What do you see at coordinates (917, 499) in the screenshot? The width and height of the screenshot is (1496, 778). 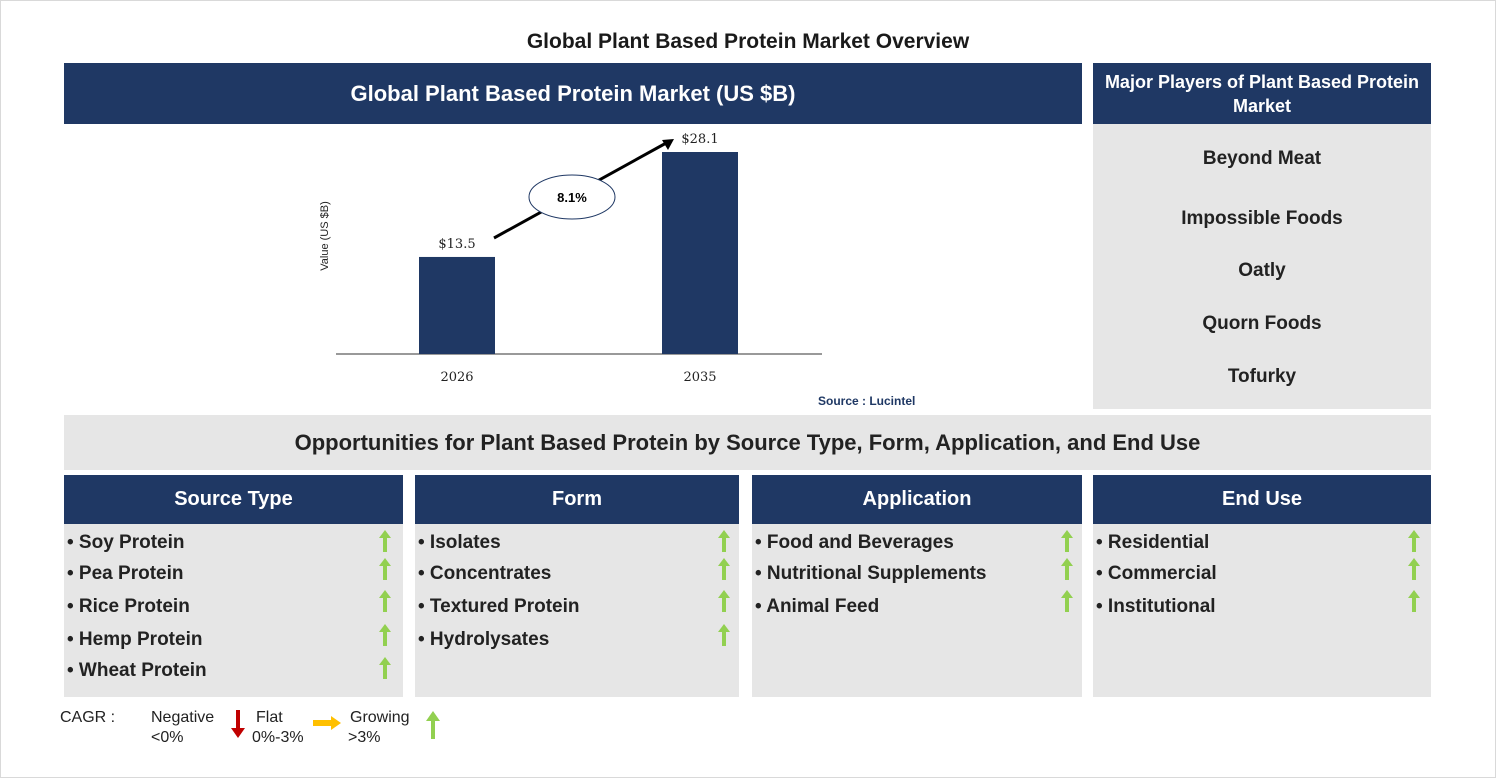 I see `application-header: Application` at bounding box center [917, 499].